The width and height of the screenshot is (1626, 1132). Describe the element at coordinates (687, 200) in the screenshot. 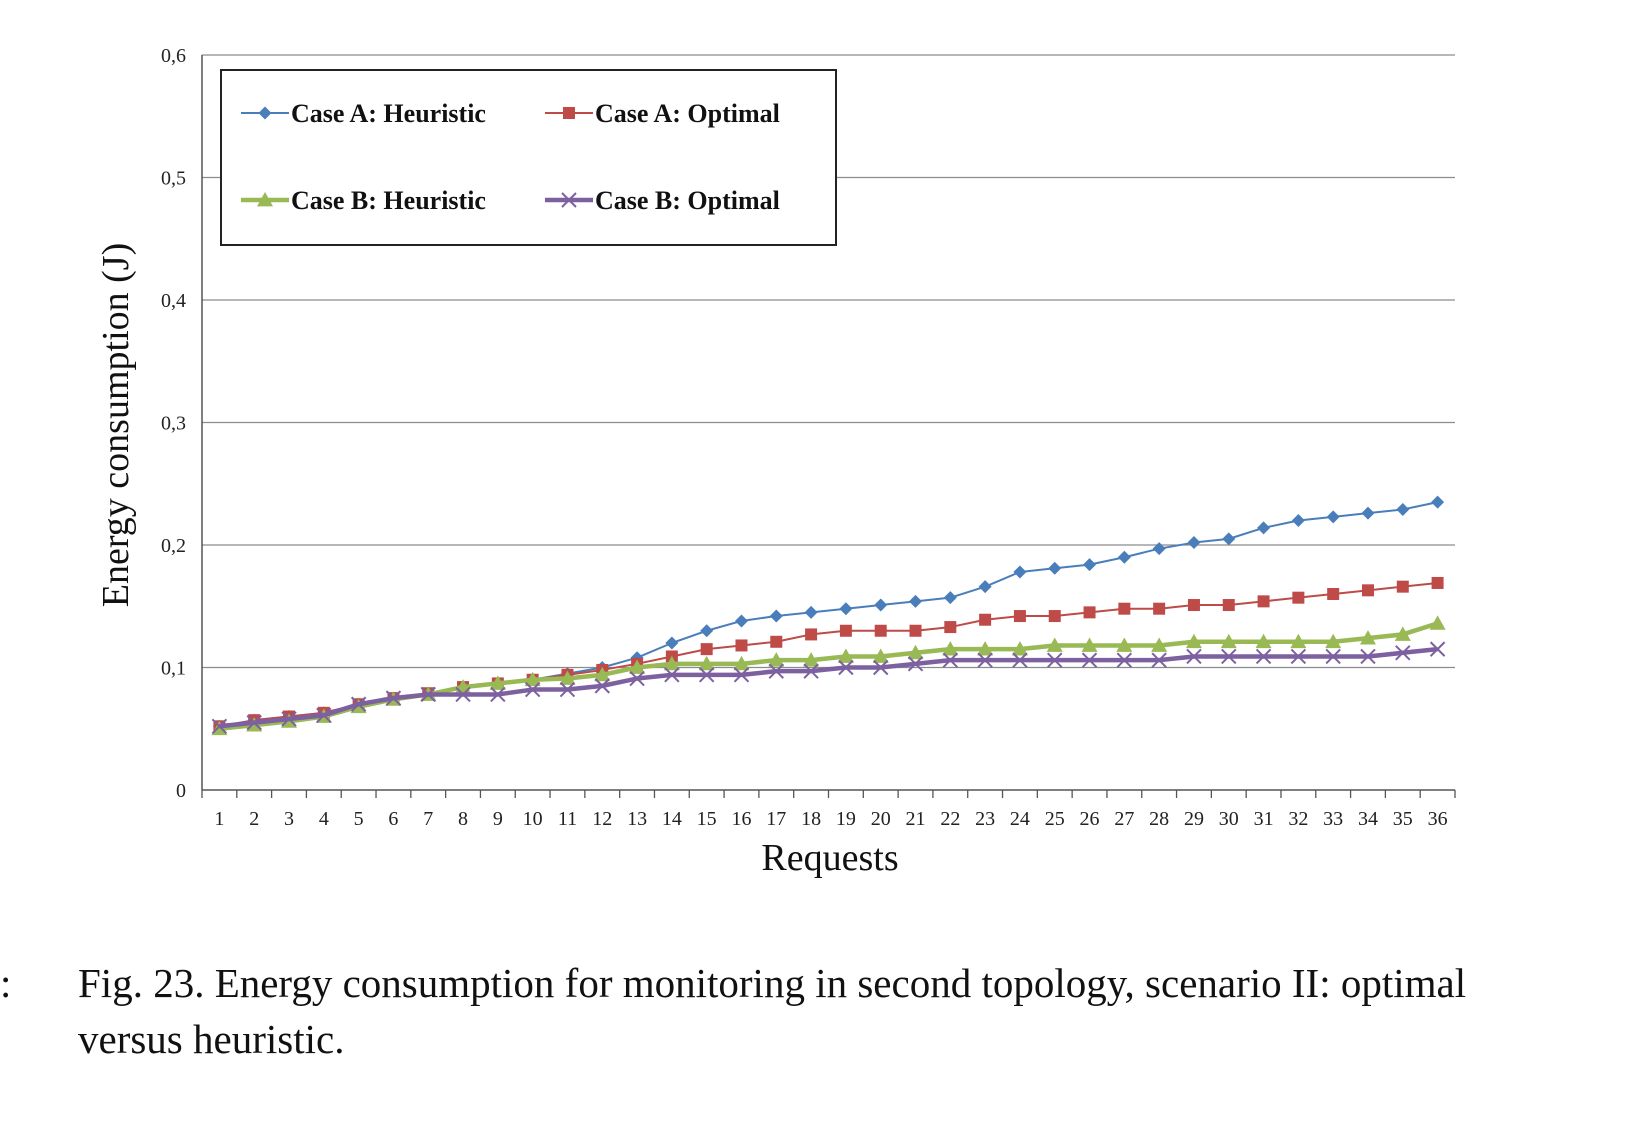

I see `legend-label: Case B: Optimal` at that location.